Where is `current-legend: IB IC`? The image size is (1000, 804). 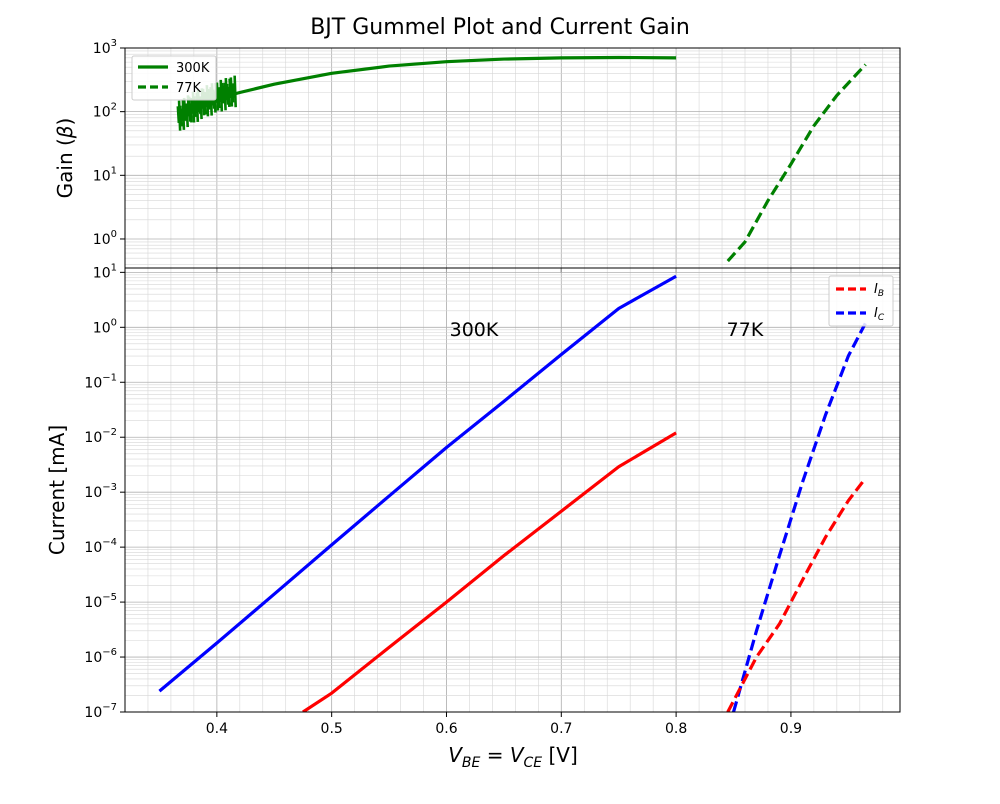
current-legend: IB IC is located at coordinates (861, 301).